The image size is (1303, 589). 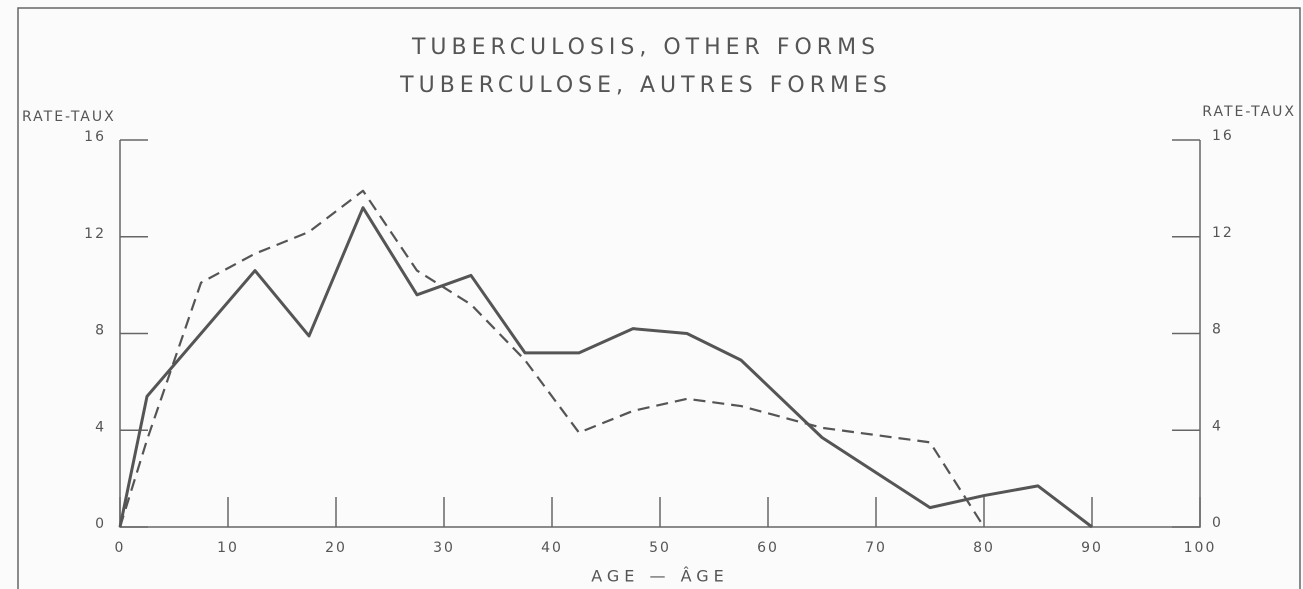 What do you see at coordinates (444, 548) in the screenshot?
I see `x-tick-label: 30` at bounding box center [444, 548].